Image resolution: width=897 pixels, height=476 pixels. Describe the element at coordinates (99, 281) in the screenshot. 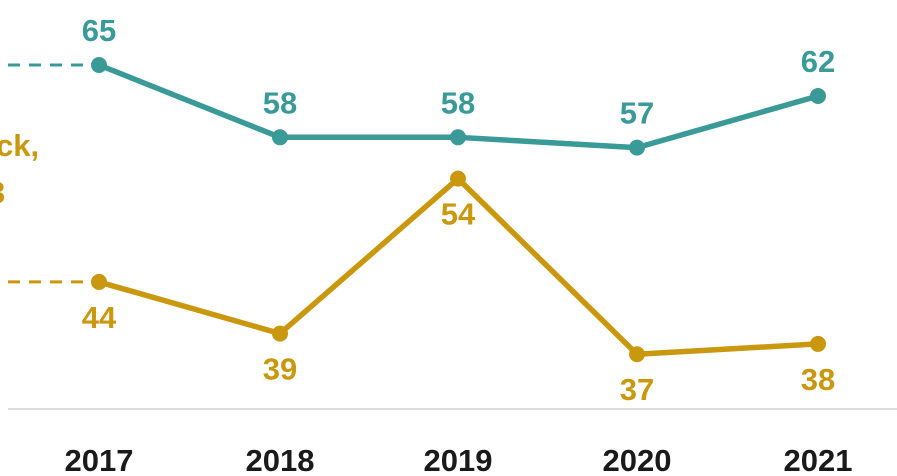

I see `series-1-point-2017` at that location.